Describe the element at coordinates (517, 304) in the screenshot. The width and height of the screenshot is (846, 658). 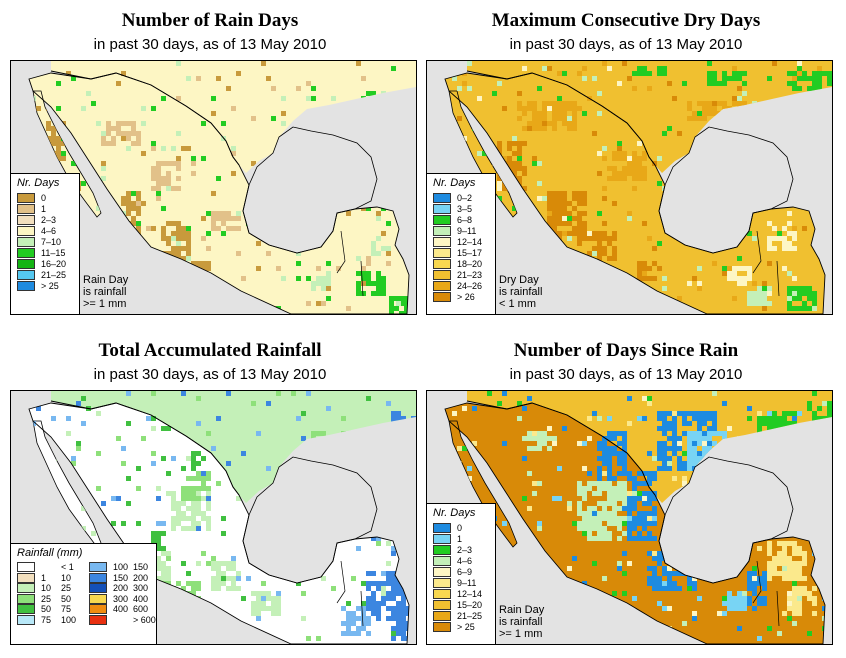
I see `note-line: < 1 mm` at that location.